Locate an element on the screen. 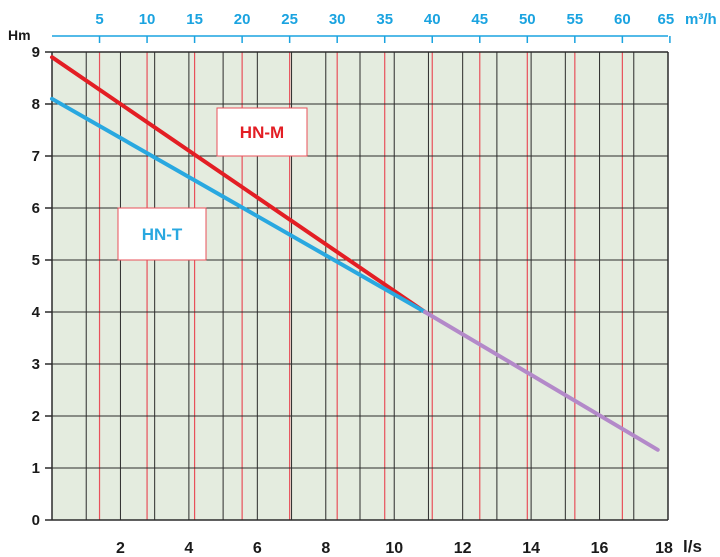  x-axis-ticks: 2 4 6 8 10 12 14 16 18 is located at coordinates (394, 548).